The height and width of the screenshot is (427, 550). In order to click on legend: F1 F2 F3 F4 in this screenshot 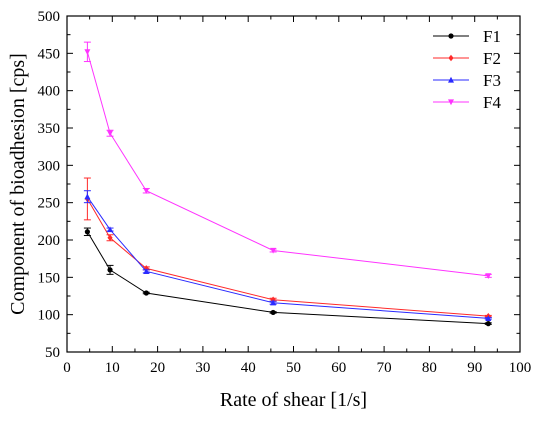, I will do `click(467, 69)`.